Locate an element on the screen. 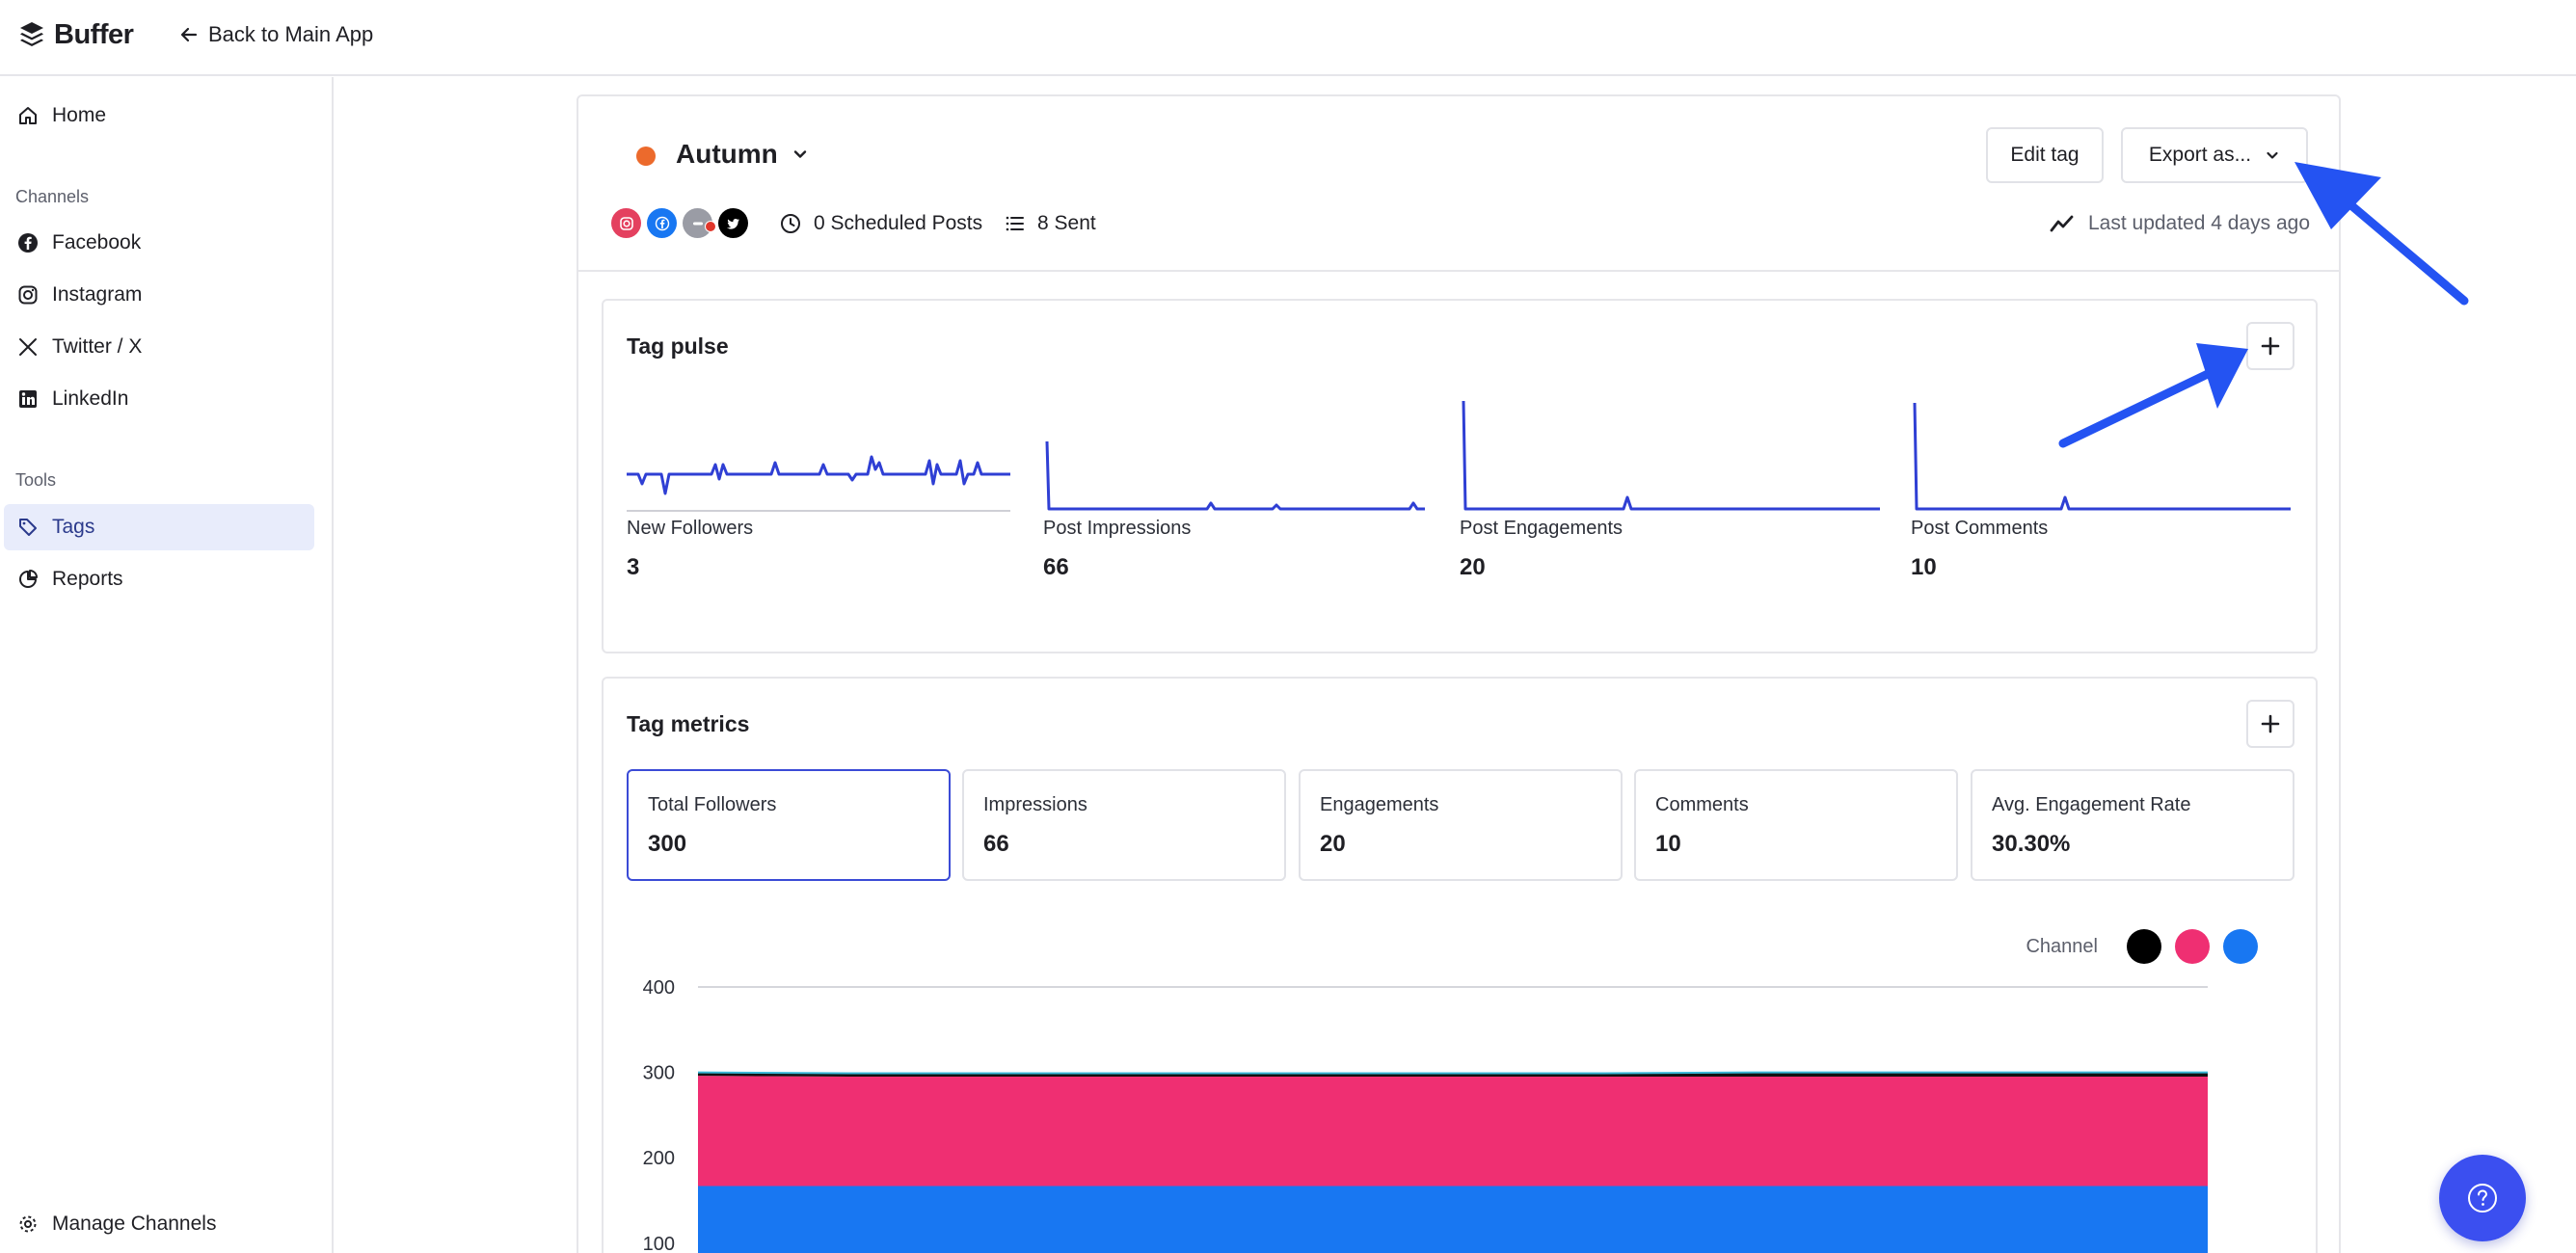 The height and width of the screenshot is (1253, 2576). sidebar-item-label: Facebook is located at coordinates (97, 242).